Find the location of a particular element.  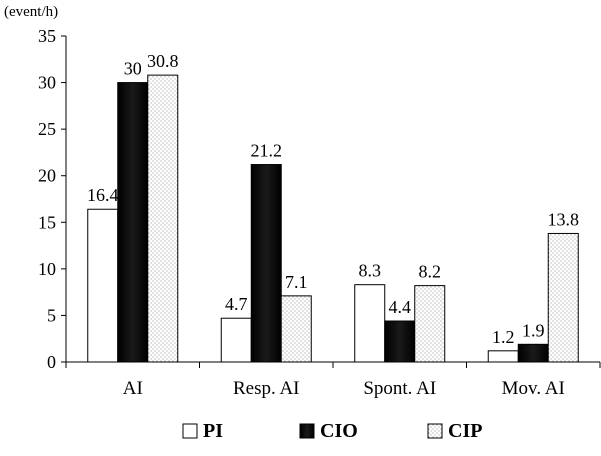

legend-label-cip: CIP is located at coordinates (465, 431).